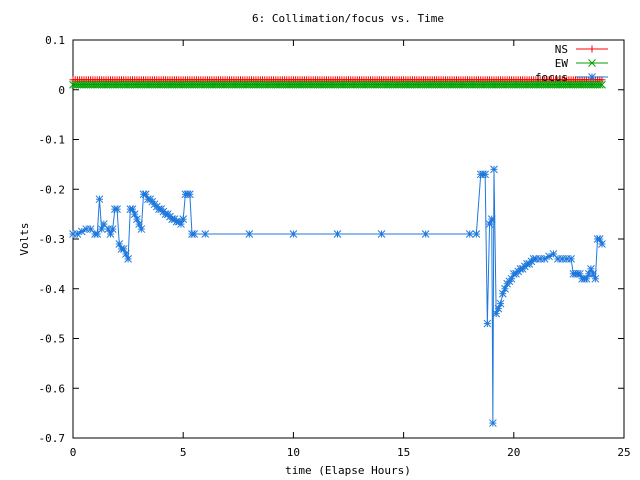 Image resolution: width=640 pixels, height=480 pixels. Describe the element at coordinates (183, 452) in the screenshot. I see `x-tick-label: 5` at that location.